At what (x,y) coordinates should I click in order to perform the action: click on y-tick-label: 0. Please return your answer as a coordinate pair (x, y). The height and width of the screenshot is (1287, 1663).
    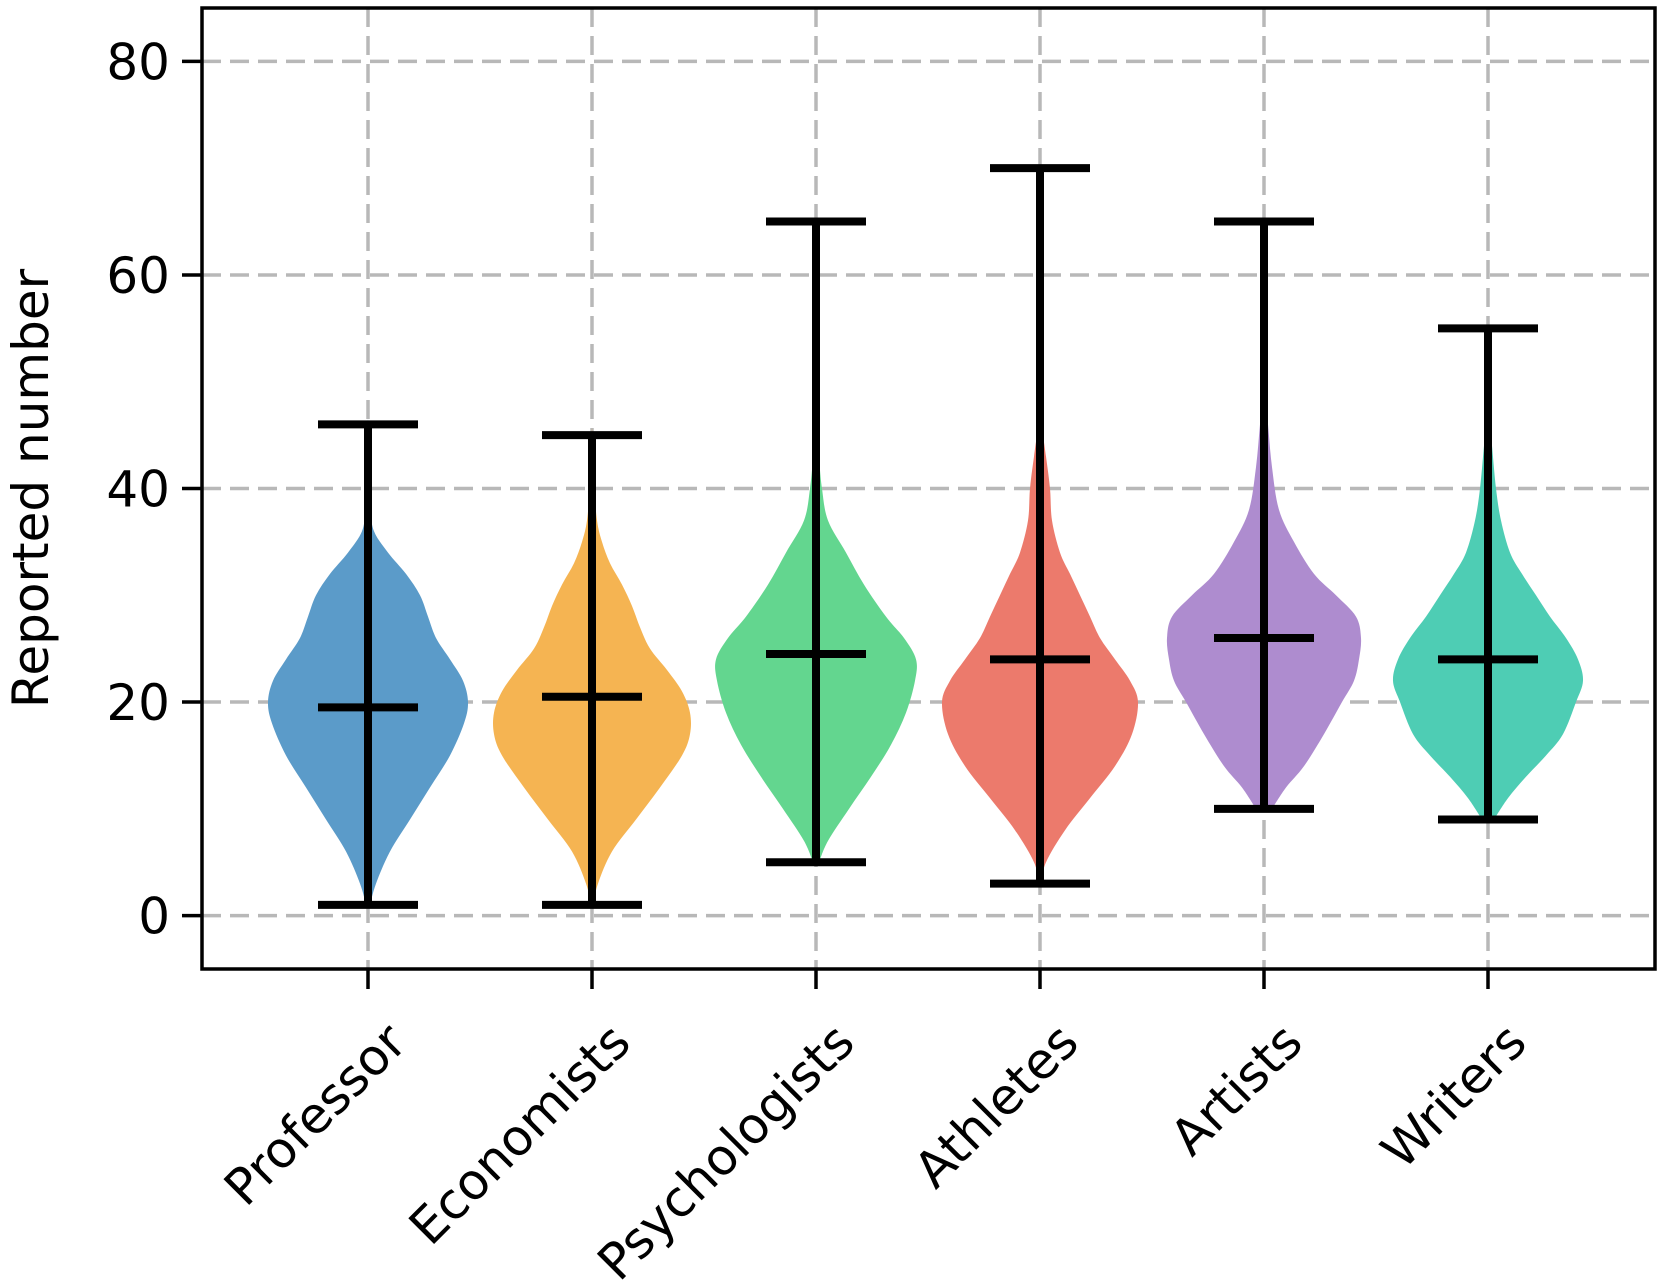
    Looking at the image, I should click on (154, 917).